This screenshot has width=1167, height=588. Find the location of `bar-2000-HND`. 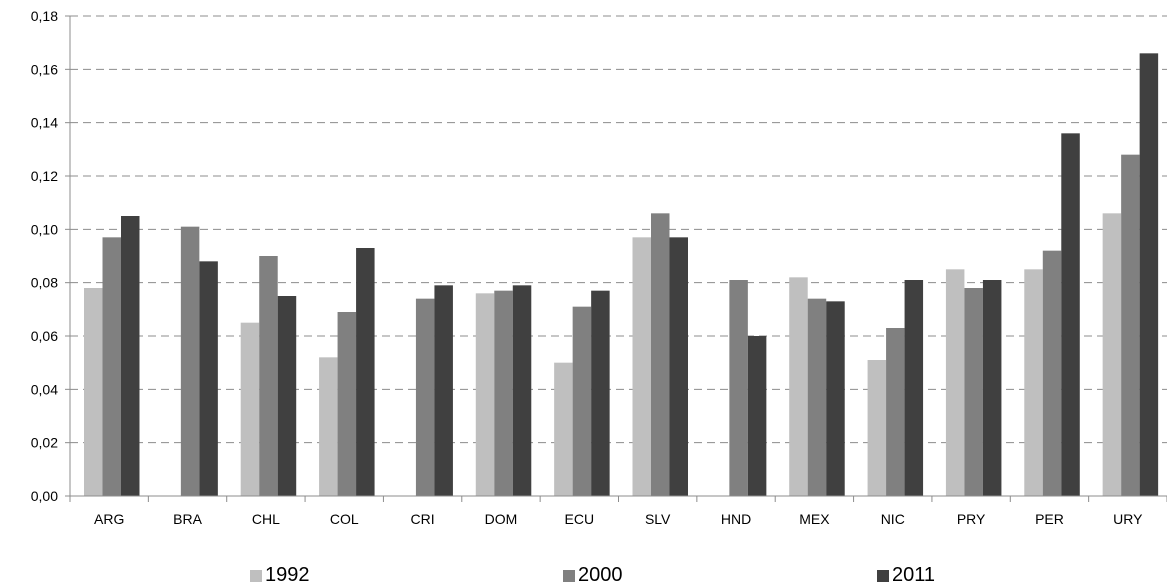

bar-2000-HND is located at coordinates (738, 388).